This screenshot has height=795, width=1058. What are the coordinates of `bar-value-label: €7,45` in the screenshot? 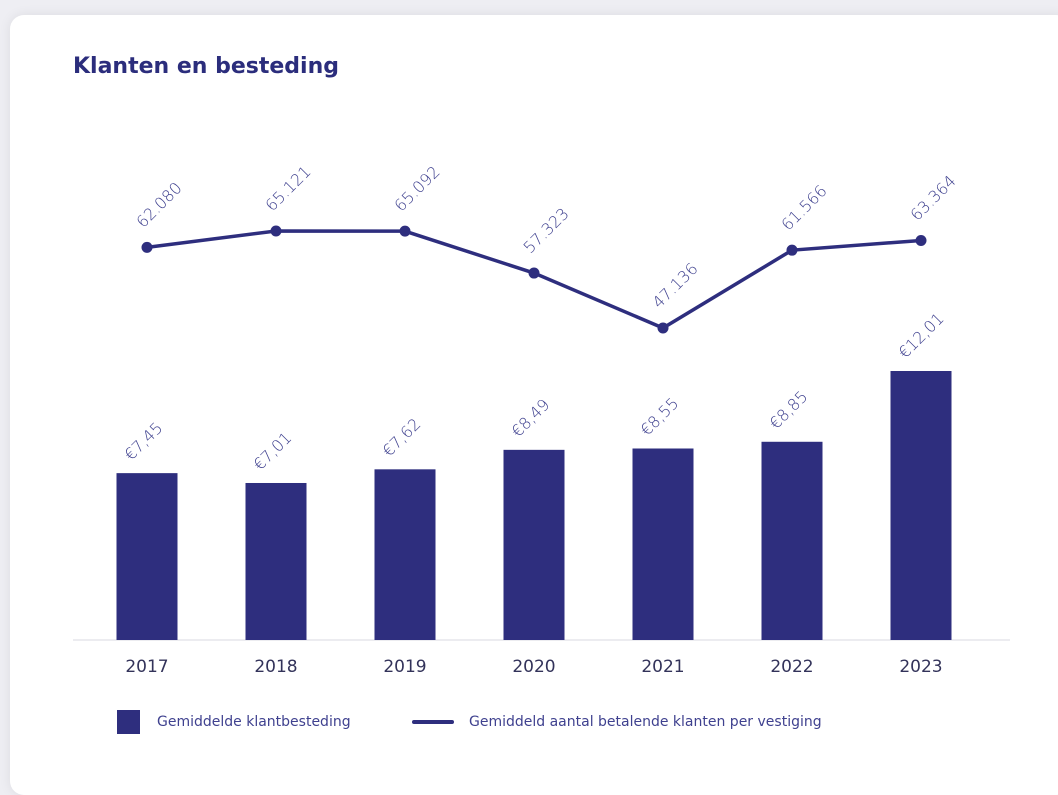 It's located at (144, 441).